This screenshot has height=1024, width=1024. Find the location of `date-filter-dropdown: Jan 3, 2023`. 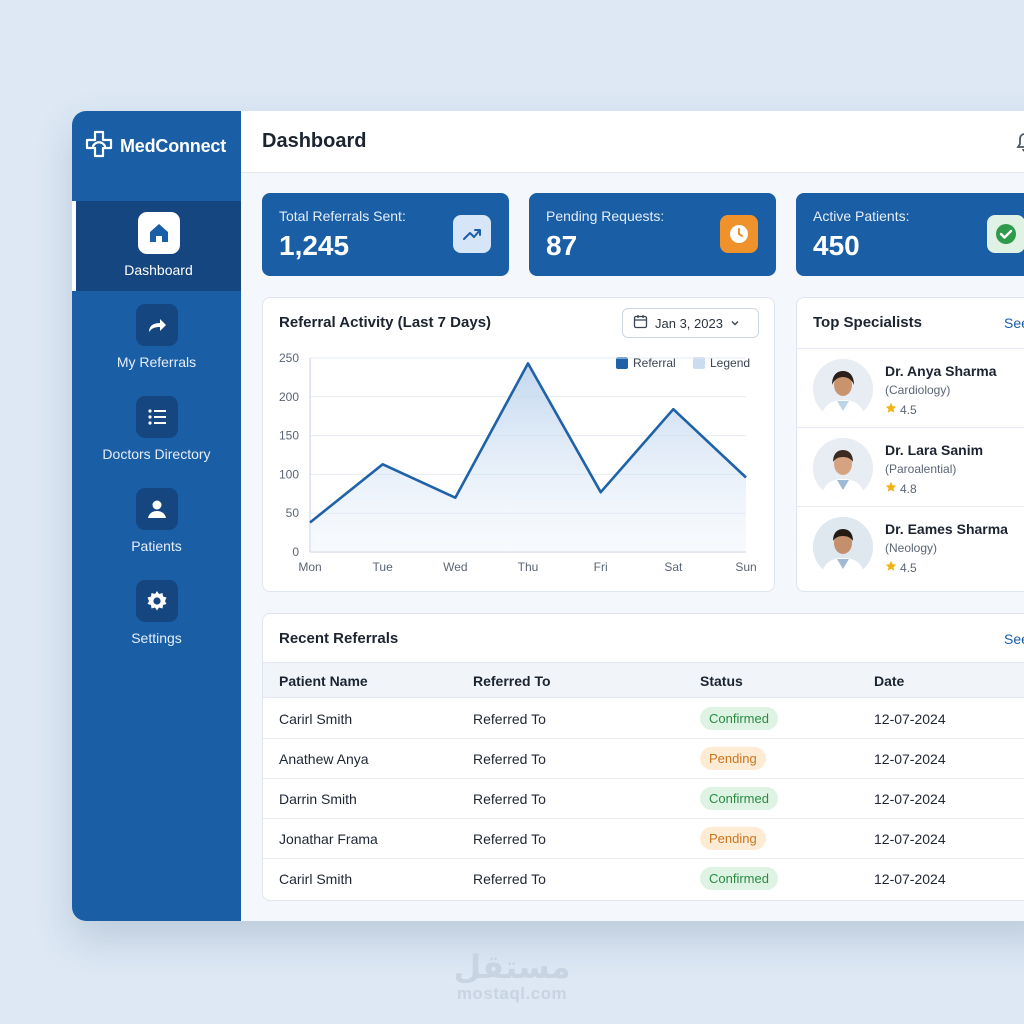

date-filter-dropdown: Jan 3, 2023 is located at coordinates (690, 323).